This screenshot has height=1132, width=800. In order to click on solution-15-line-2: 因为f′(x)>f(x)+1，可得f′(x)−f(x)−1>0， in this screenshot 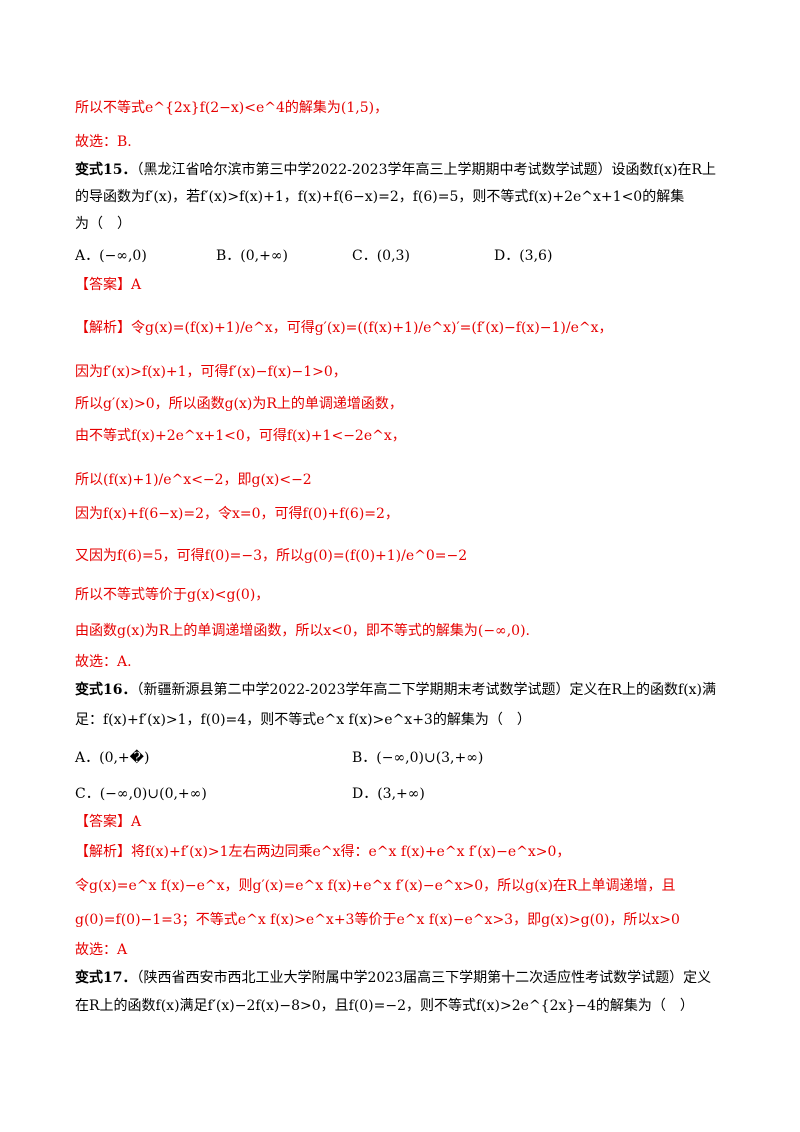, I will do `click(211, 372)`.